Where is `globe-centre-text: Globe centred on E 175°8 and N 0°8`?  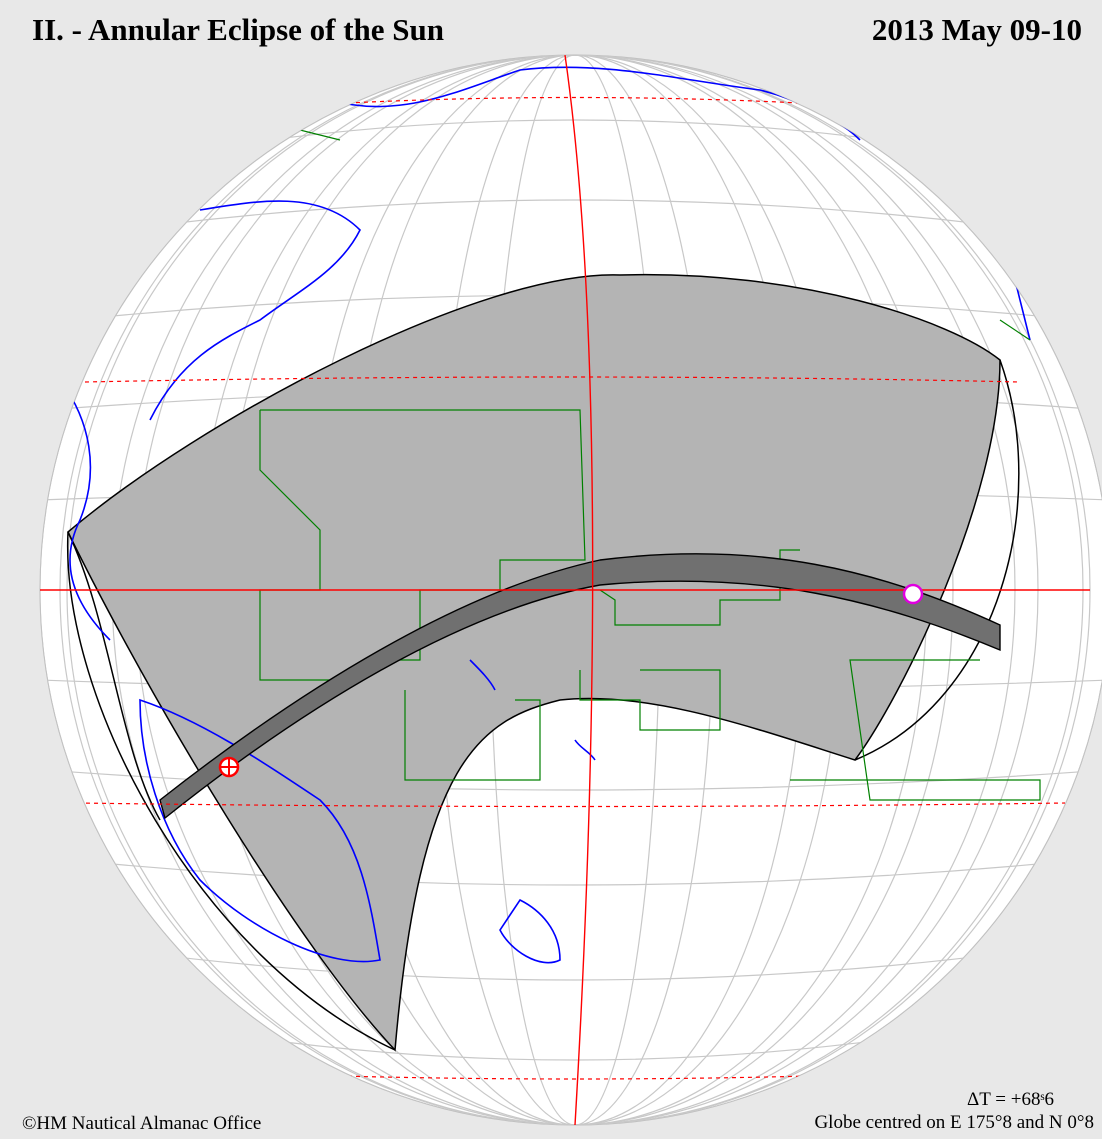
globe-centre-text: Globe centred on E 175°8 and N 0°8 is located at coordinates (954, 1123).